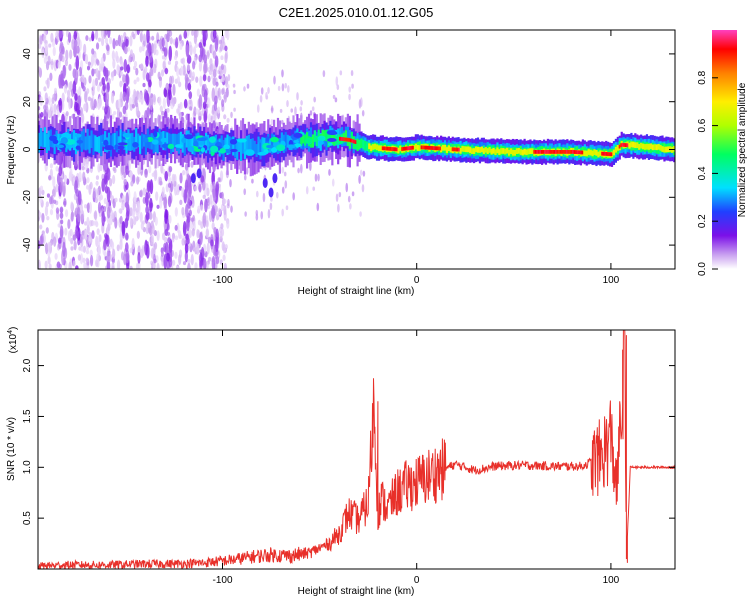 This screenshot has width=750, height=600. I want to click on spectrogram-xtick-label: 100, so click(611, 280).